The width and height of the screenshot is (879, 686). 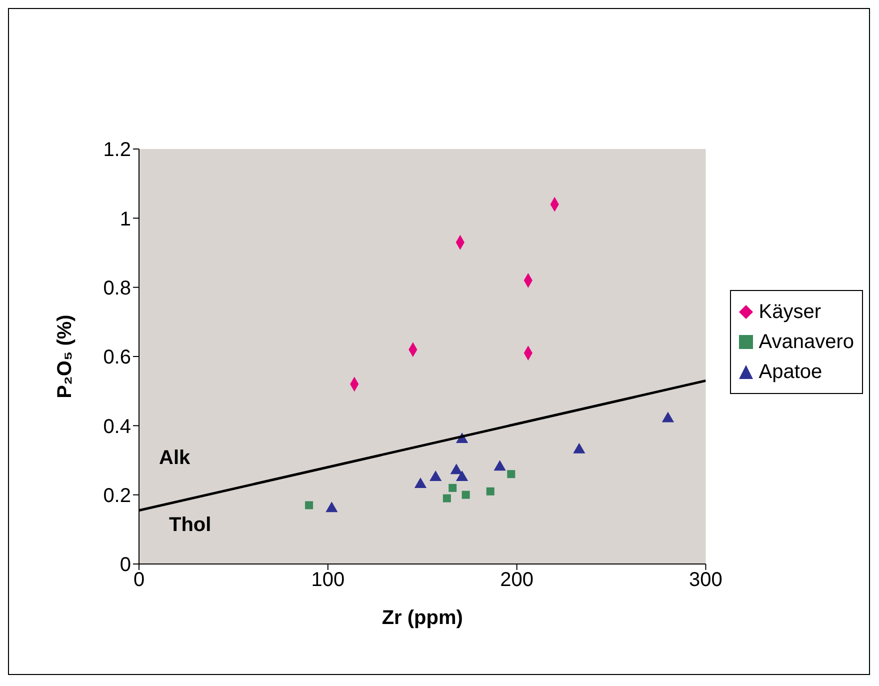 What do you see at coordinates (705, 580) in the screenshot?
I see `x-tick-label: 300` at bounding box center [705, 580].